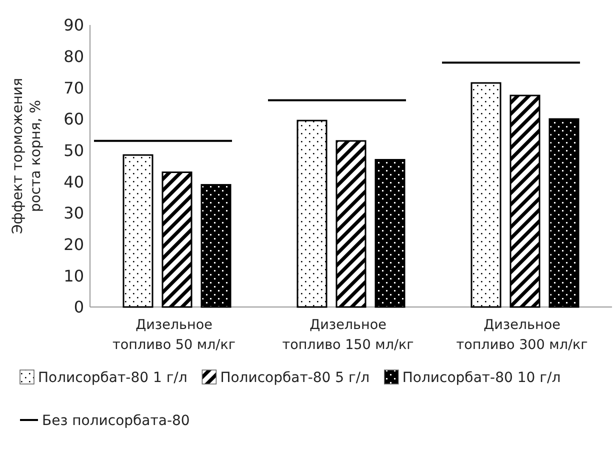  What do you see at coordinates (174, 335) in the screenshot?
I see `x-tick-label: Дизельное топливо 50 мл/кг` at bounding box center [174, 335].